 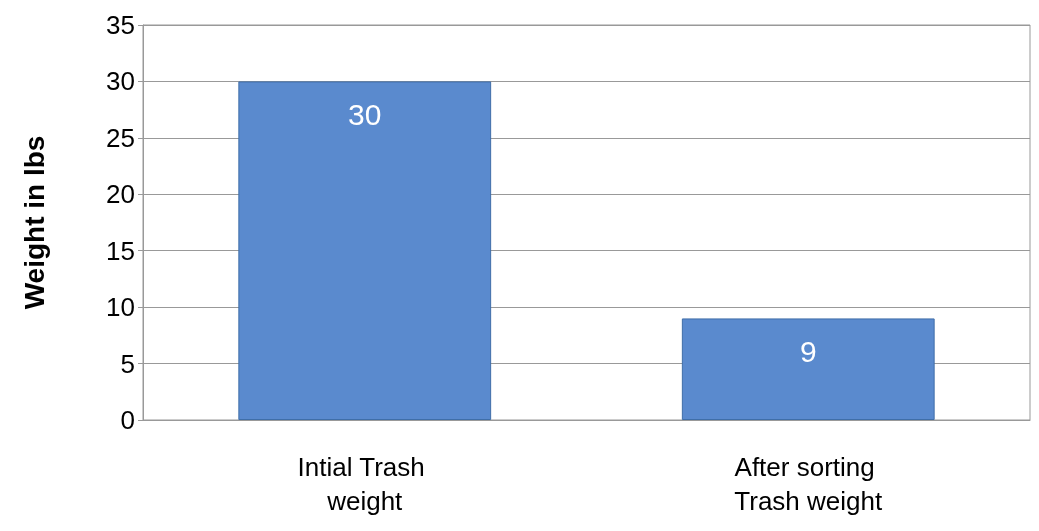 I want to click on y-tick-label: 10, so click(x=120, y=307).